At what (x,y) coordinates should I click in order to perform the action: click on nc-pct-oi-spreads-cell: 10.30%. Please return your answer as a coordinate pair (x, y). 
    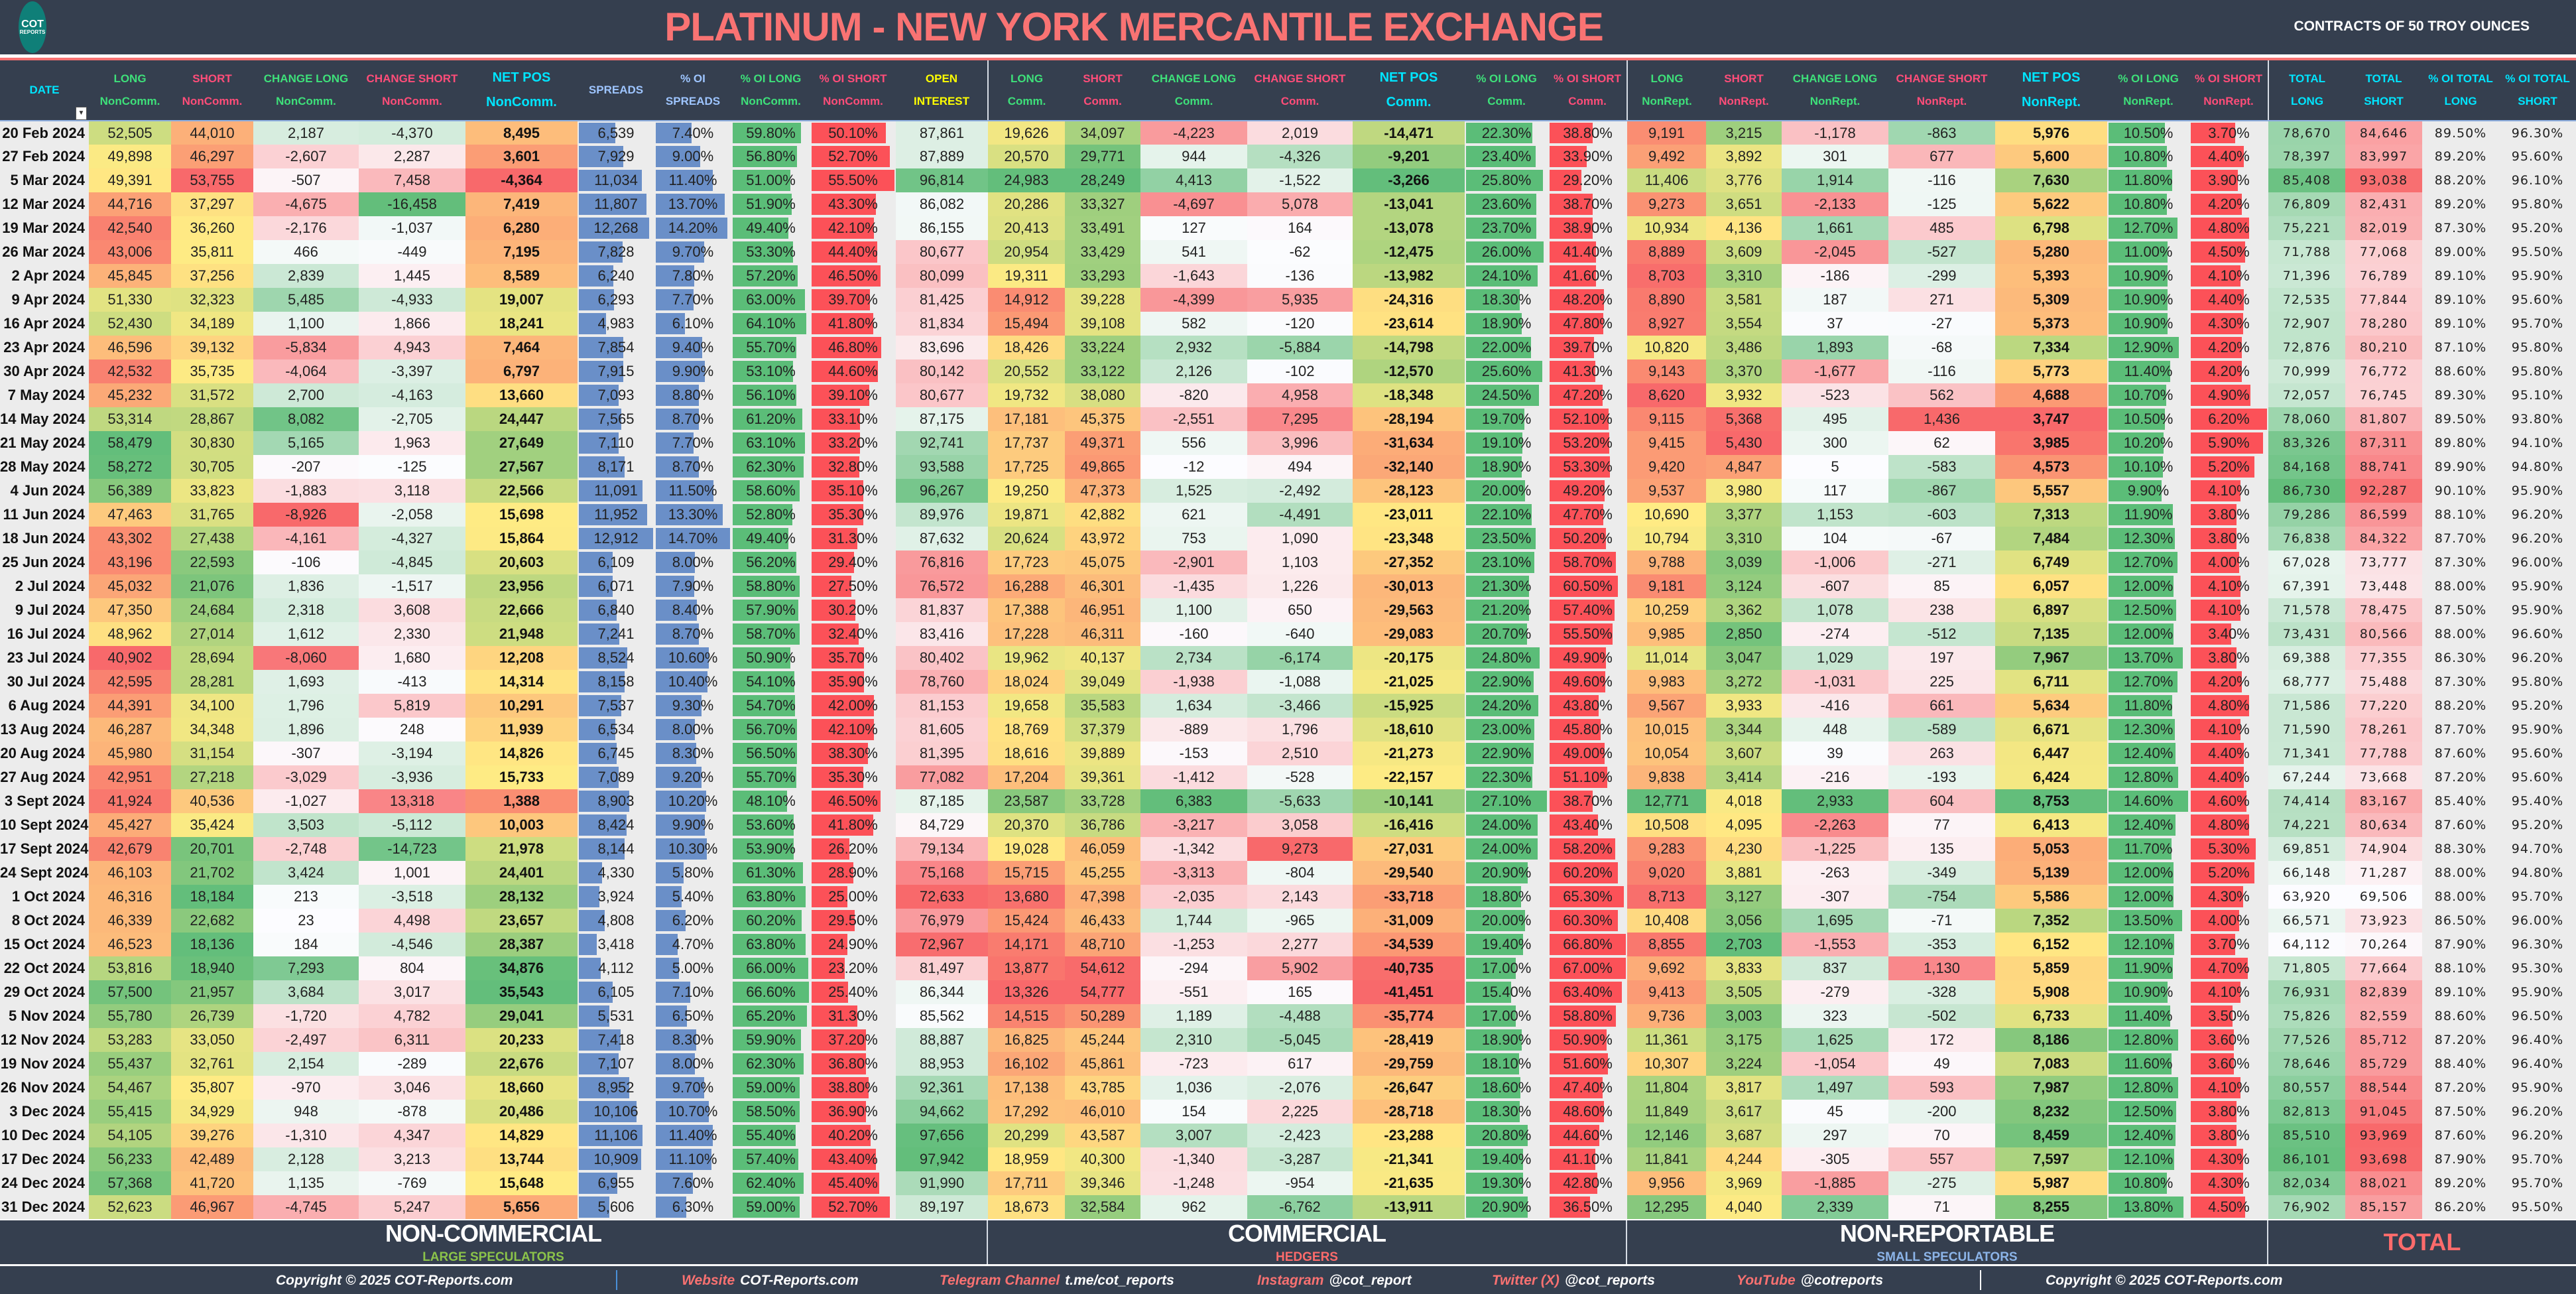
    Looking at the image, I should click on (692, 849).